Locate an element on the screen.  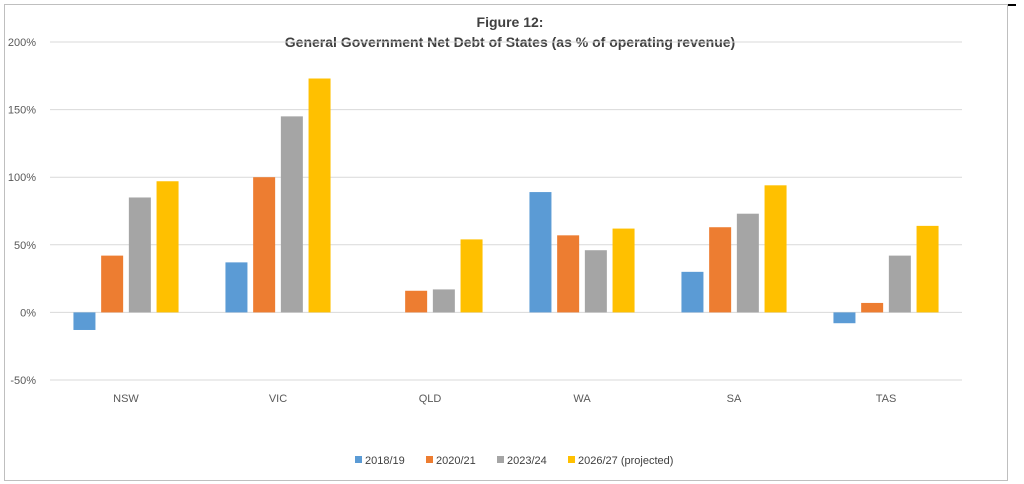
y-tick-label: 100% is located at coordinates (22, 178).